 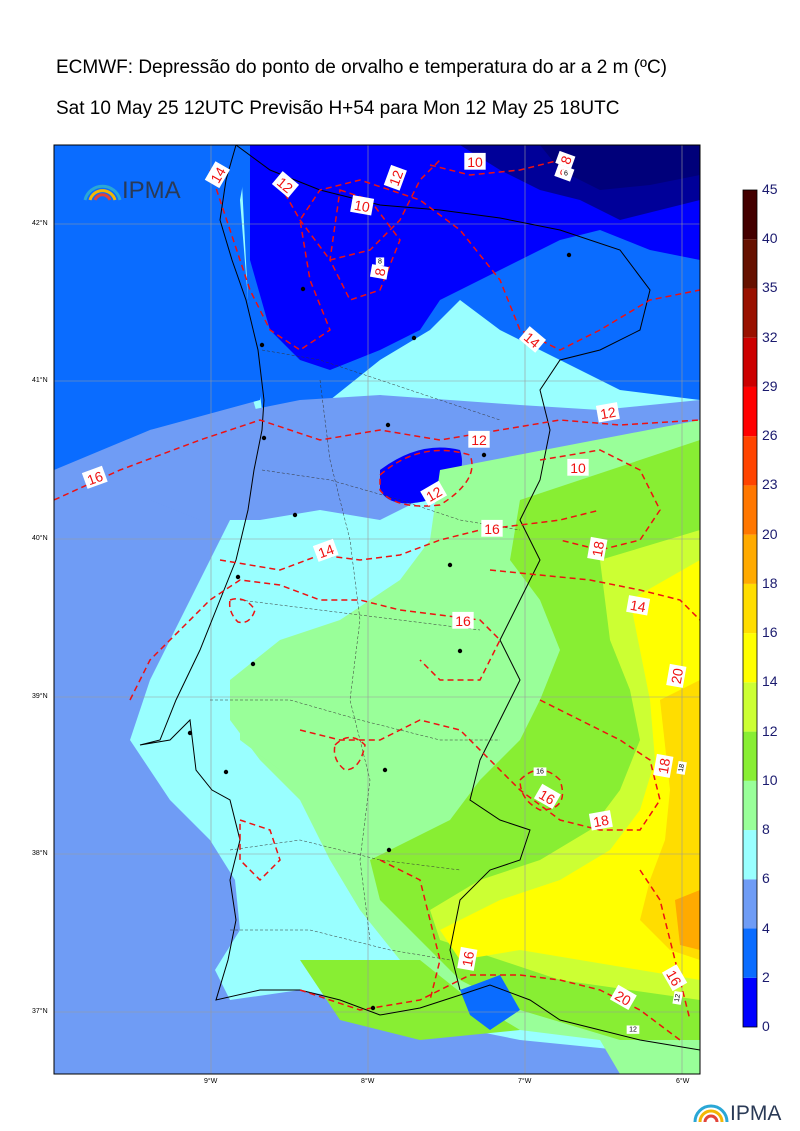 I want to click on ipma-logo-text: IPMA, so click(x=151, y=190).